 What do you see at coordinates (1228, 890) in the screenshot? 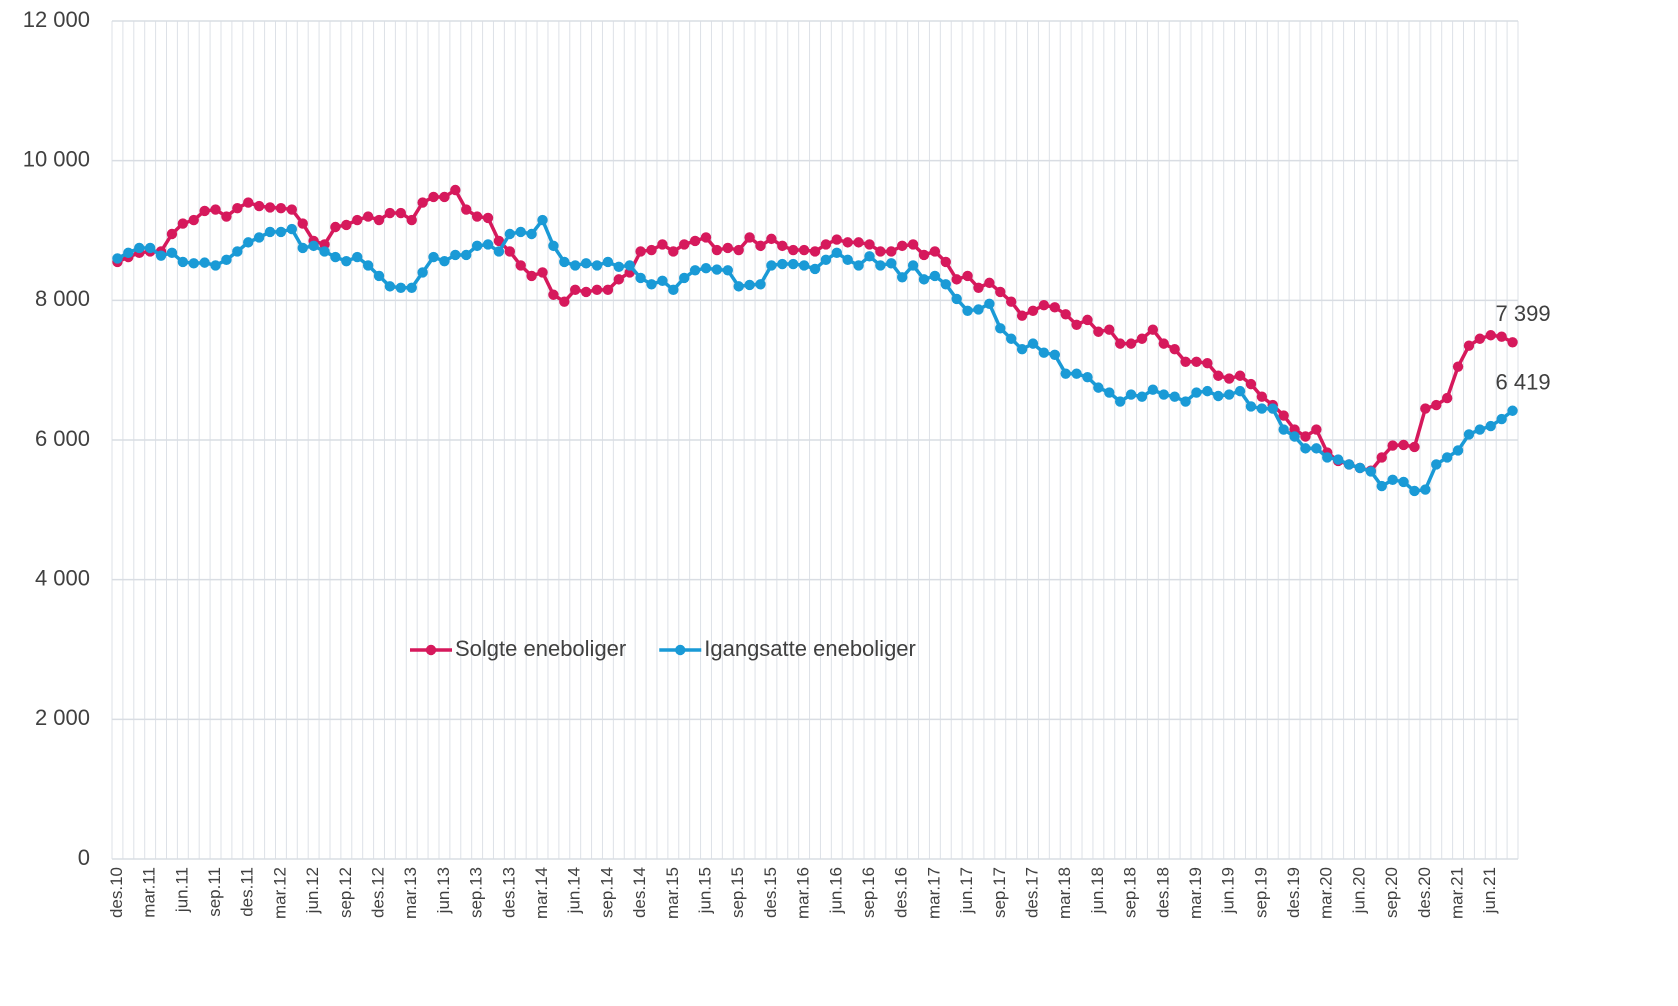
I see `x-tick-label: jun.19` at bounding box center [1228, 890].